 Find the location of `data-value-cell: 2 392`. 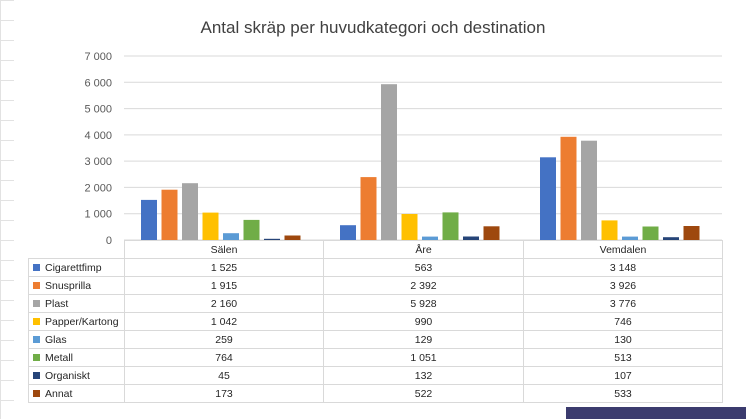

data-value-cell: 2 392 is located at coordinates (423, 285).